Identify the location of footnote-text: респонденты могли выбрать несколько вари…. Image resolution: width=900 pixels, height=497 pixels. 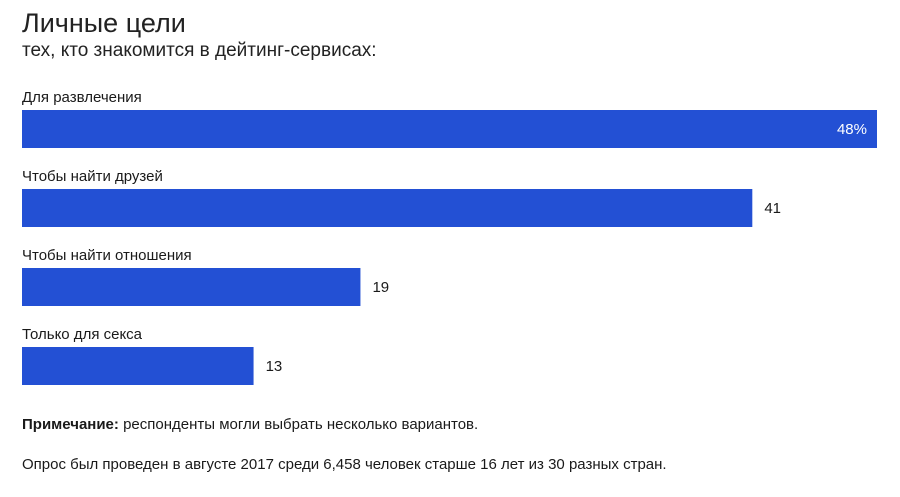
(298, 424).